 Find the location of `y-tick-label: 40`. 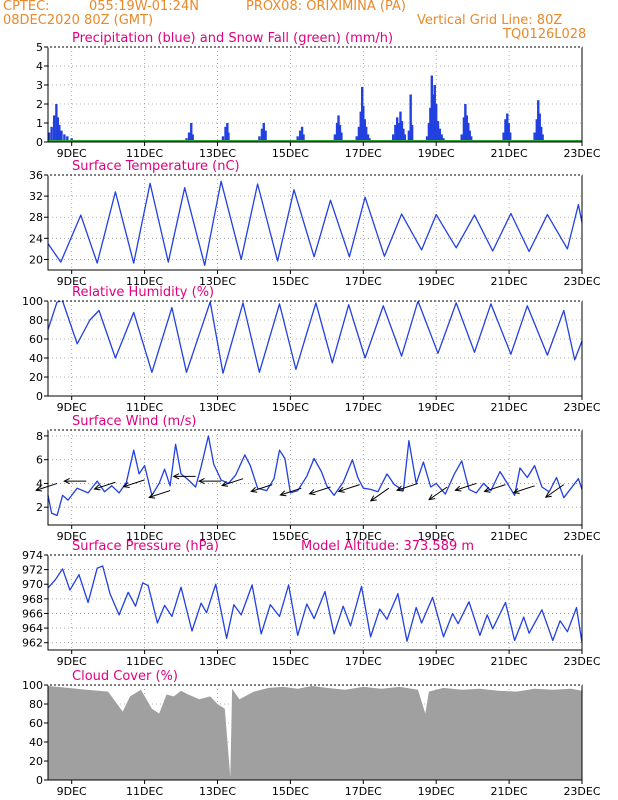

y-tick-label: 40 is located at coordinates (36, 358).